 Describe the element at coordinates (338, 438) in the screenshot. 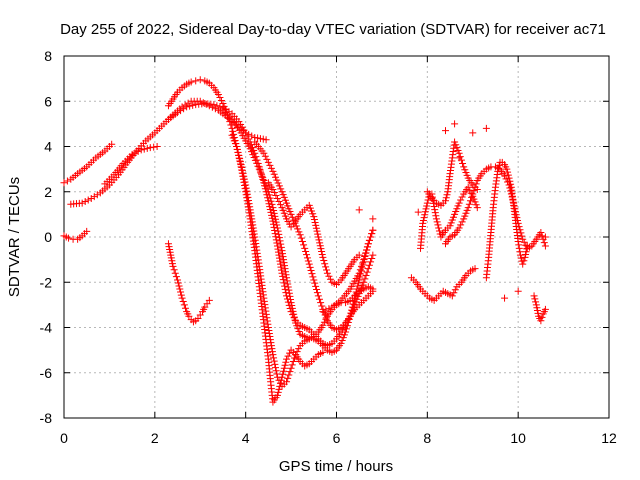

I see `x-tick-labels: 0 2 4 6 8 10 12` at that location.